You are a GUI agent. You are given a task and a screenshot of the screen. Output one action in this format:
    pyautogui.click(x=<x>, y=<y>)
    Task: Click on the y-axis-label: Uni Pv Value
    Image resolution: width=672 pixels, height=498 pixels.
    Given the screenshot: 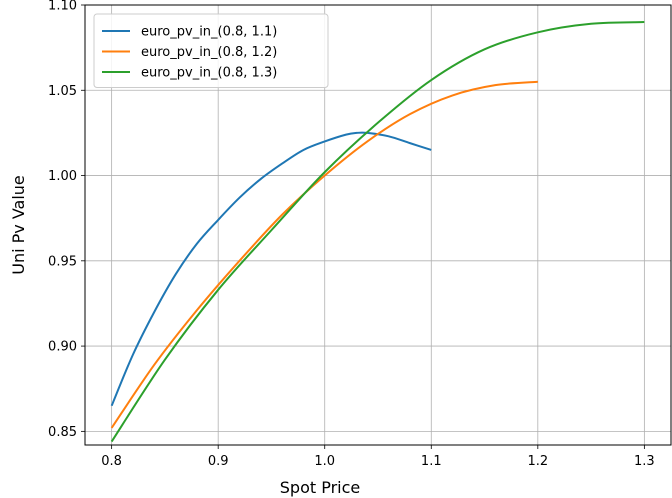 What is the action you would take?
    pyautogui.click(x=18, y=225)
    